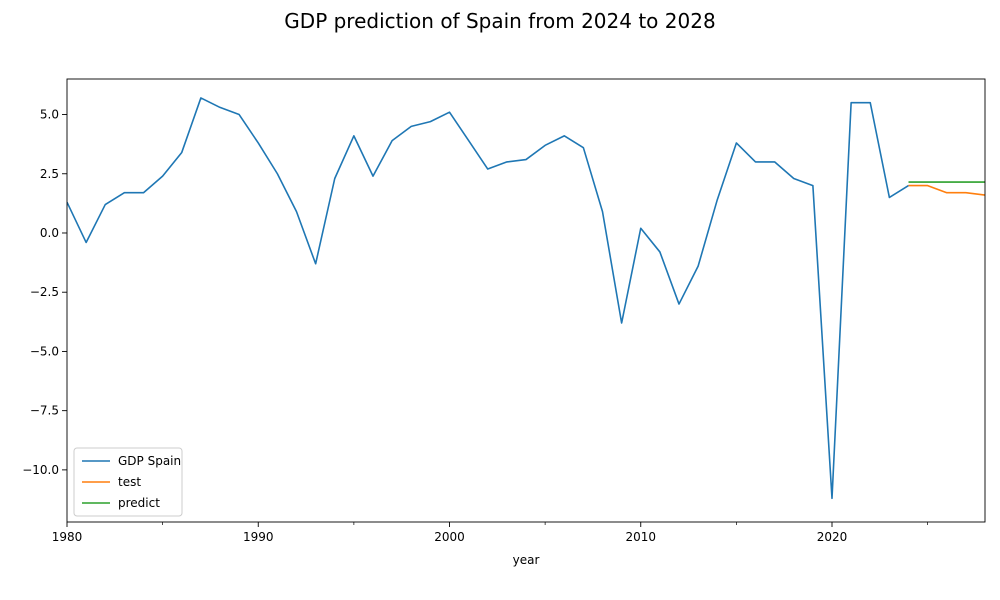 This screenshot has height=600, width=1000. I want to click on y-tick-label: 2.5, so click(49, 174).